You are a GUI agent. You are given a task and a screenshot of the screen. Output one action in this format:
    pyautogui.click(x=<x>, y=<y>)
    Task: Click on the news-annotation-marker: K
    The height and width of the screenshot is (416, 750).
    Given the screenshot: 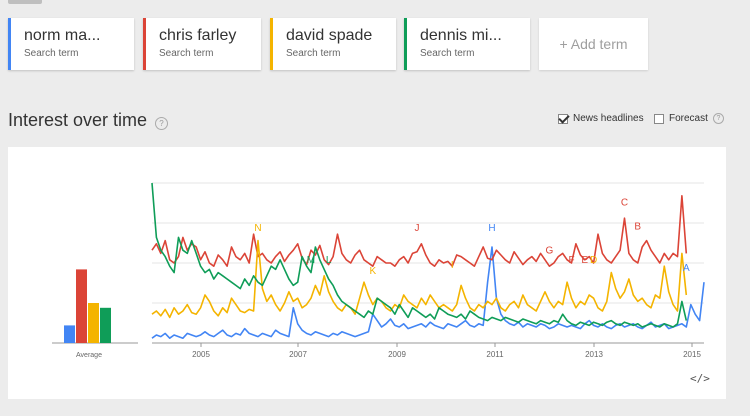 What is the action you would take?
    pyautogui.click(x=372, y=271)
    